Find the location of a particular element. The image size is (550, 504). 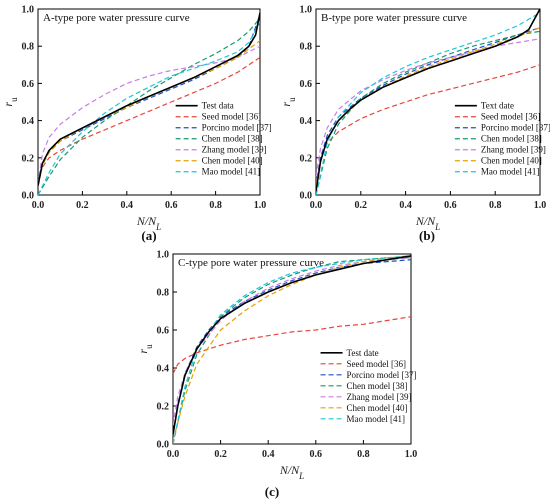

legend-entry: Test data is located at coordinates (218, 106).